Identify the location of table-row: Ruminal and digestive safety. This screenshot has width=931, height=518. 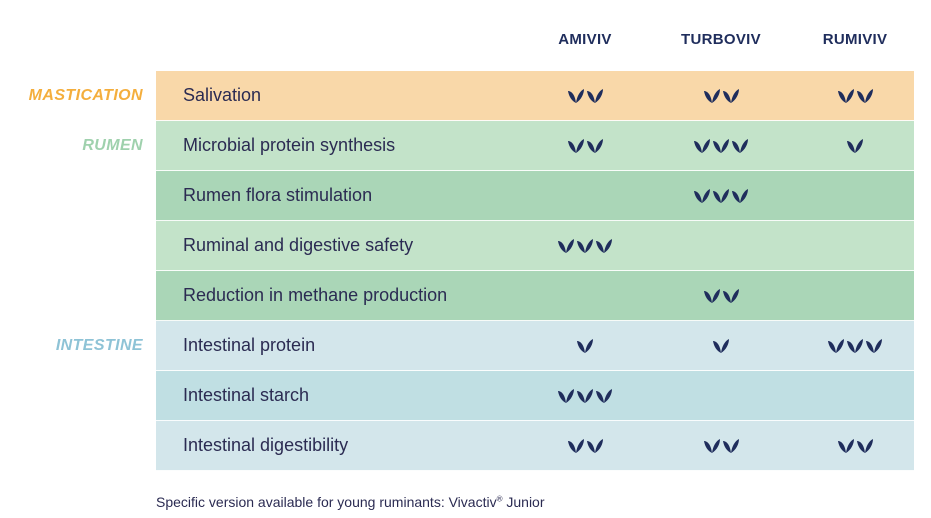
(535, 246).